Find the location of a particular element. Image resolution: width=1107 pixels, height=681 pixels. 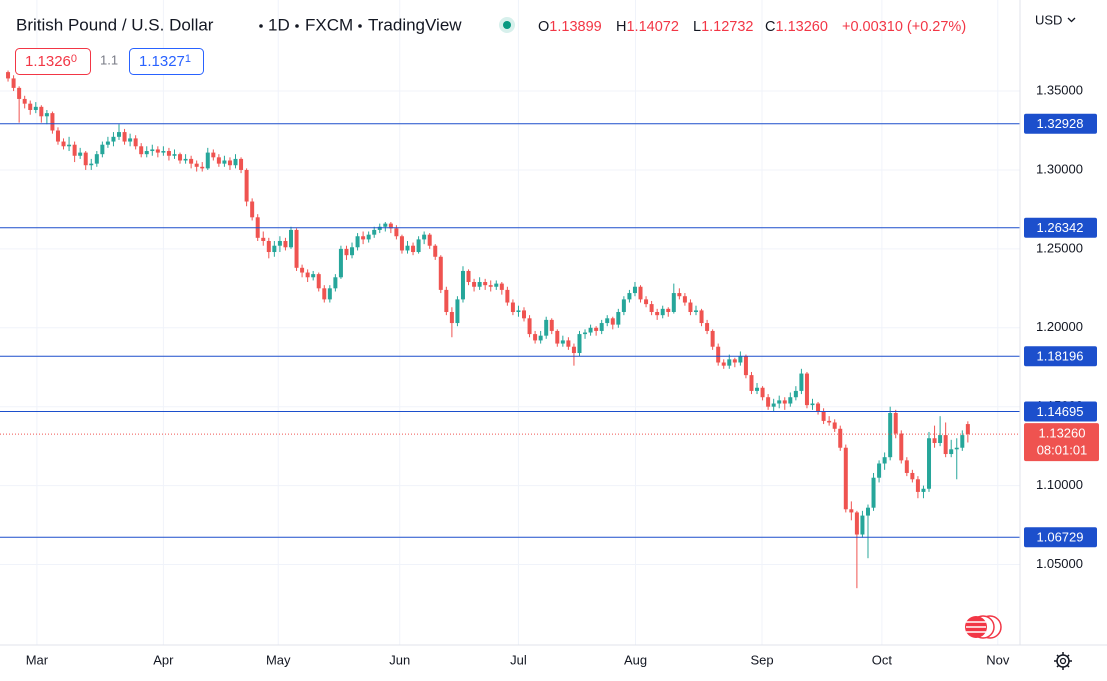

events-icon is located at coordinates (983, 627).